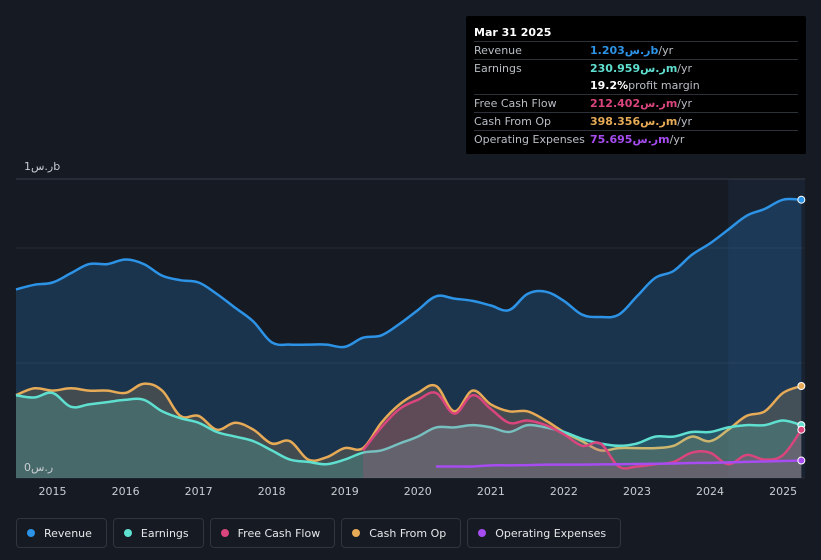  What do you see at coordinates (53, 491) in the screenshot?
I see `x-tick-label: 2015` at bounding box center [53, 491].